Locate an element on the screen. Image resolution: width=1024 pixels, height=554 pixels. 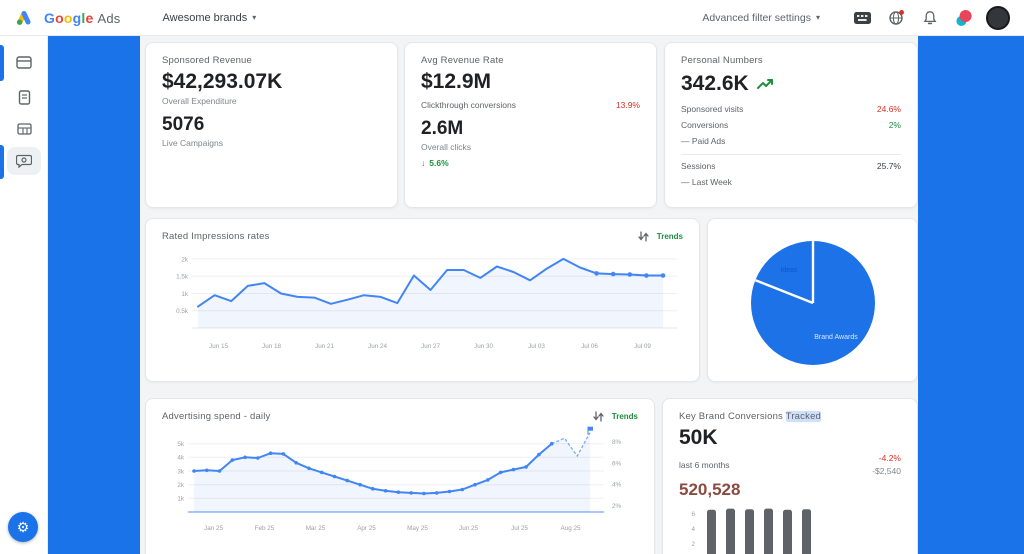
svg-text: Apr 25 is located at coordinates (366, 528).